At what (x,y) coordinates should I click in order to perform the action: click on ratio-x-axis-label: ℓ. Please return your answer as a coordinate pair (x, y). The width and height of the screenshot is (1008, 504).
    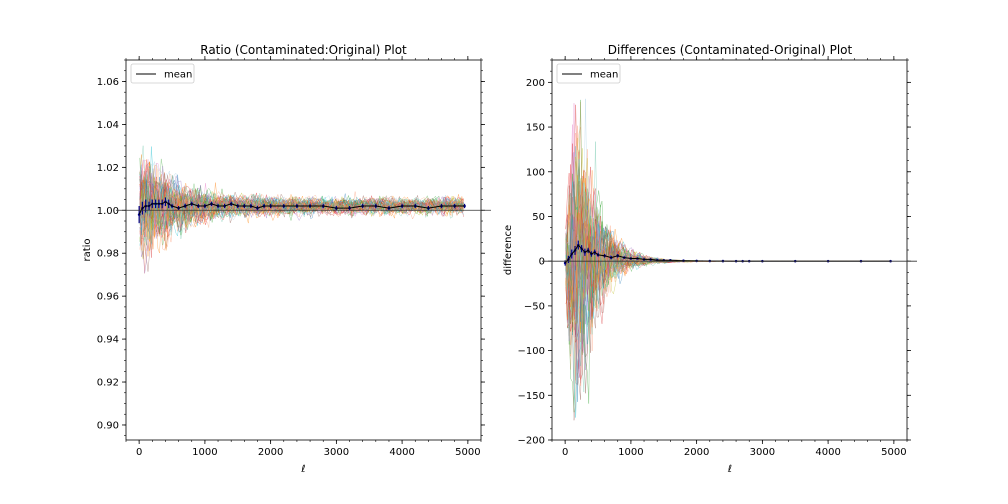
    Looking at the image, I should click on (303, 469).